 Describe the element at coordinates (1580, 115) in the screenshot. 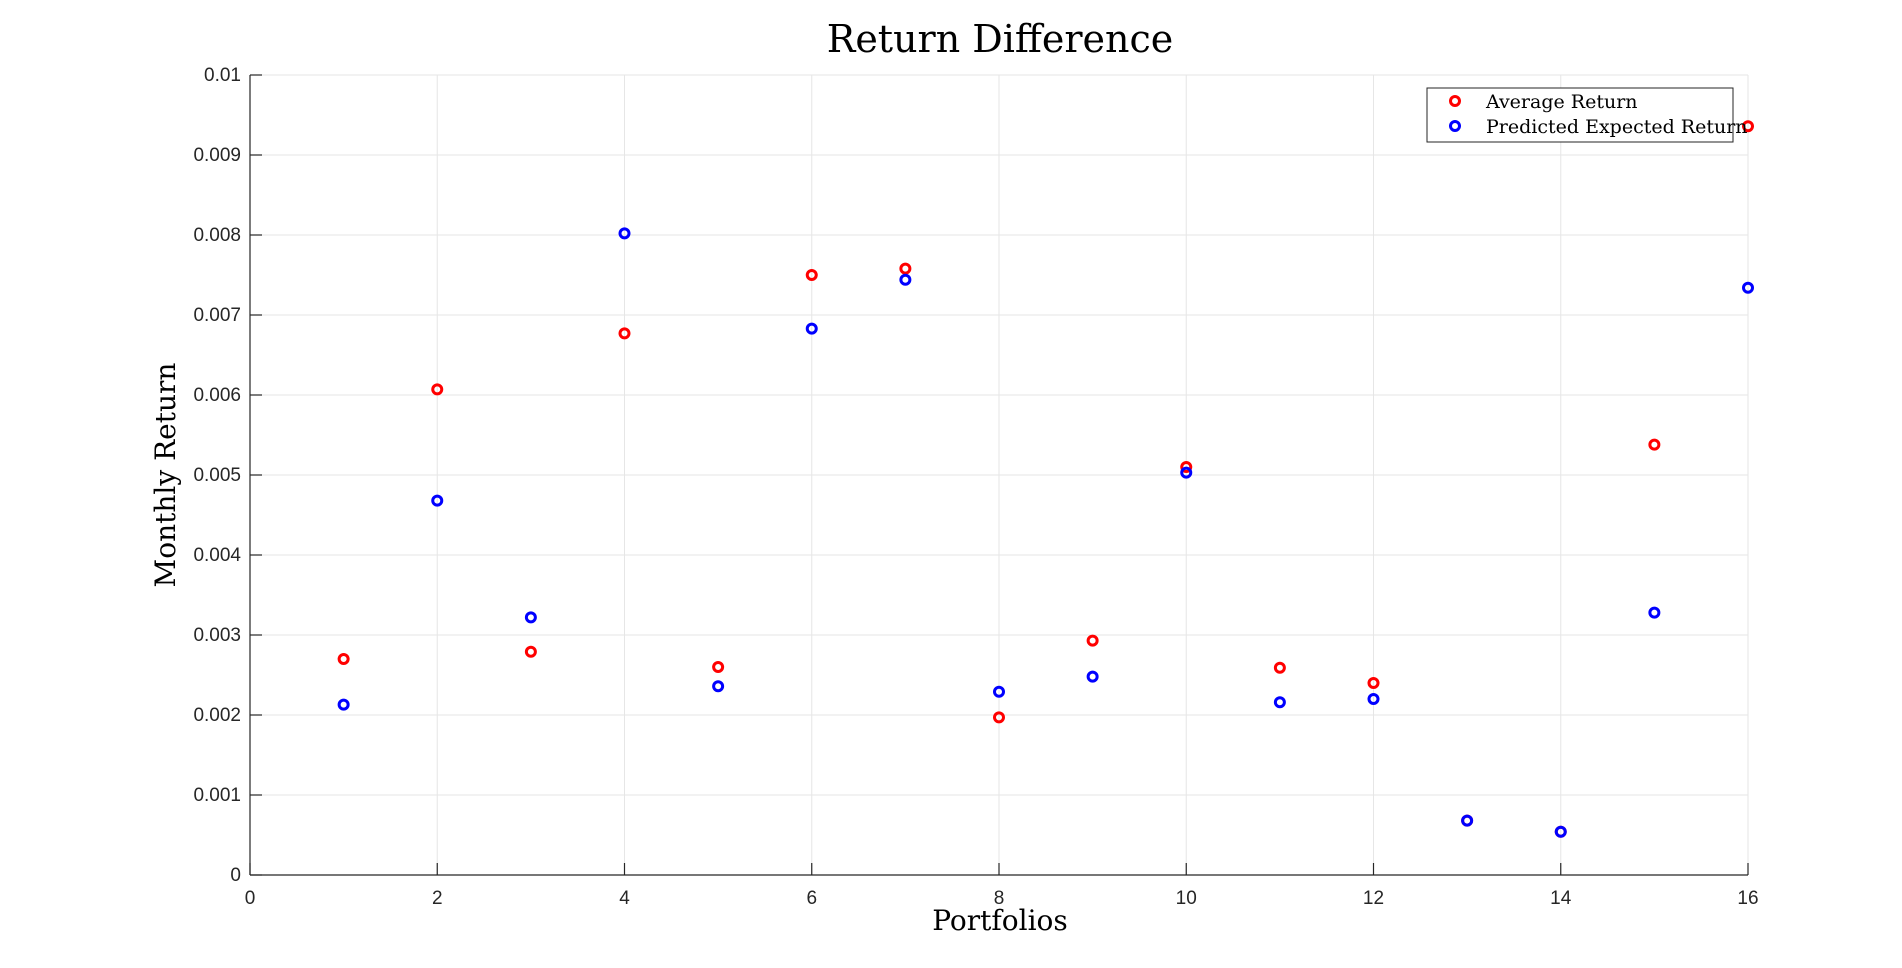

I see `legend-box` at that location.